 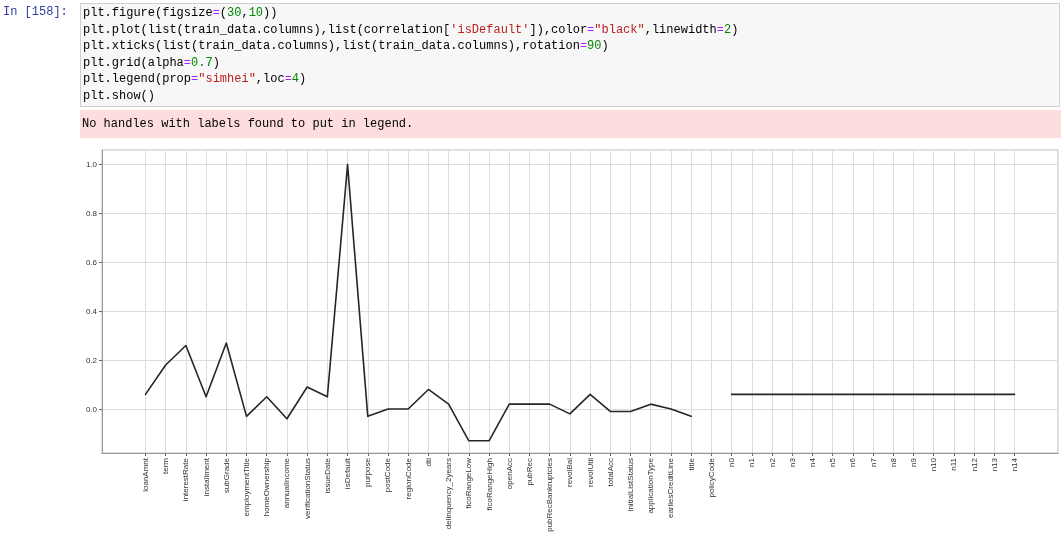 What do you see at coordinates (145, 474) in the screenshot?
I see `x-tick-label: loanAmnt` at bounding box center [145, 474].